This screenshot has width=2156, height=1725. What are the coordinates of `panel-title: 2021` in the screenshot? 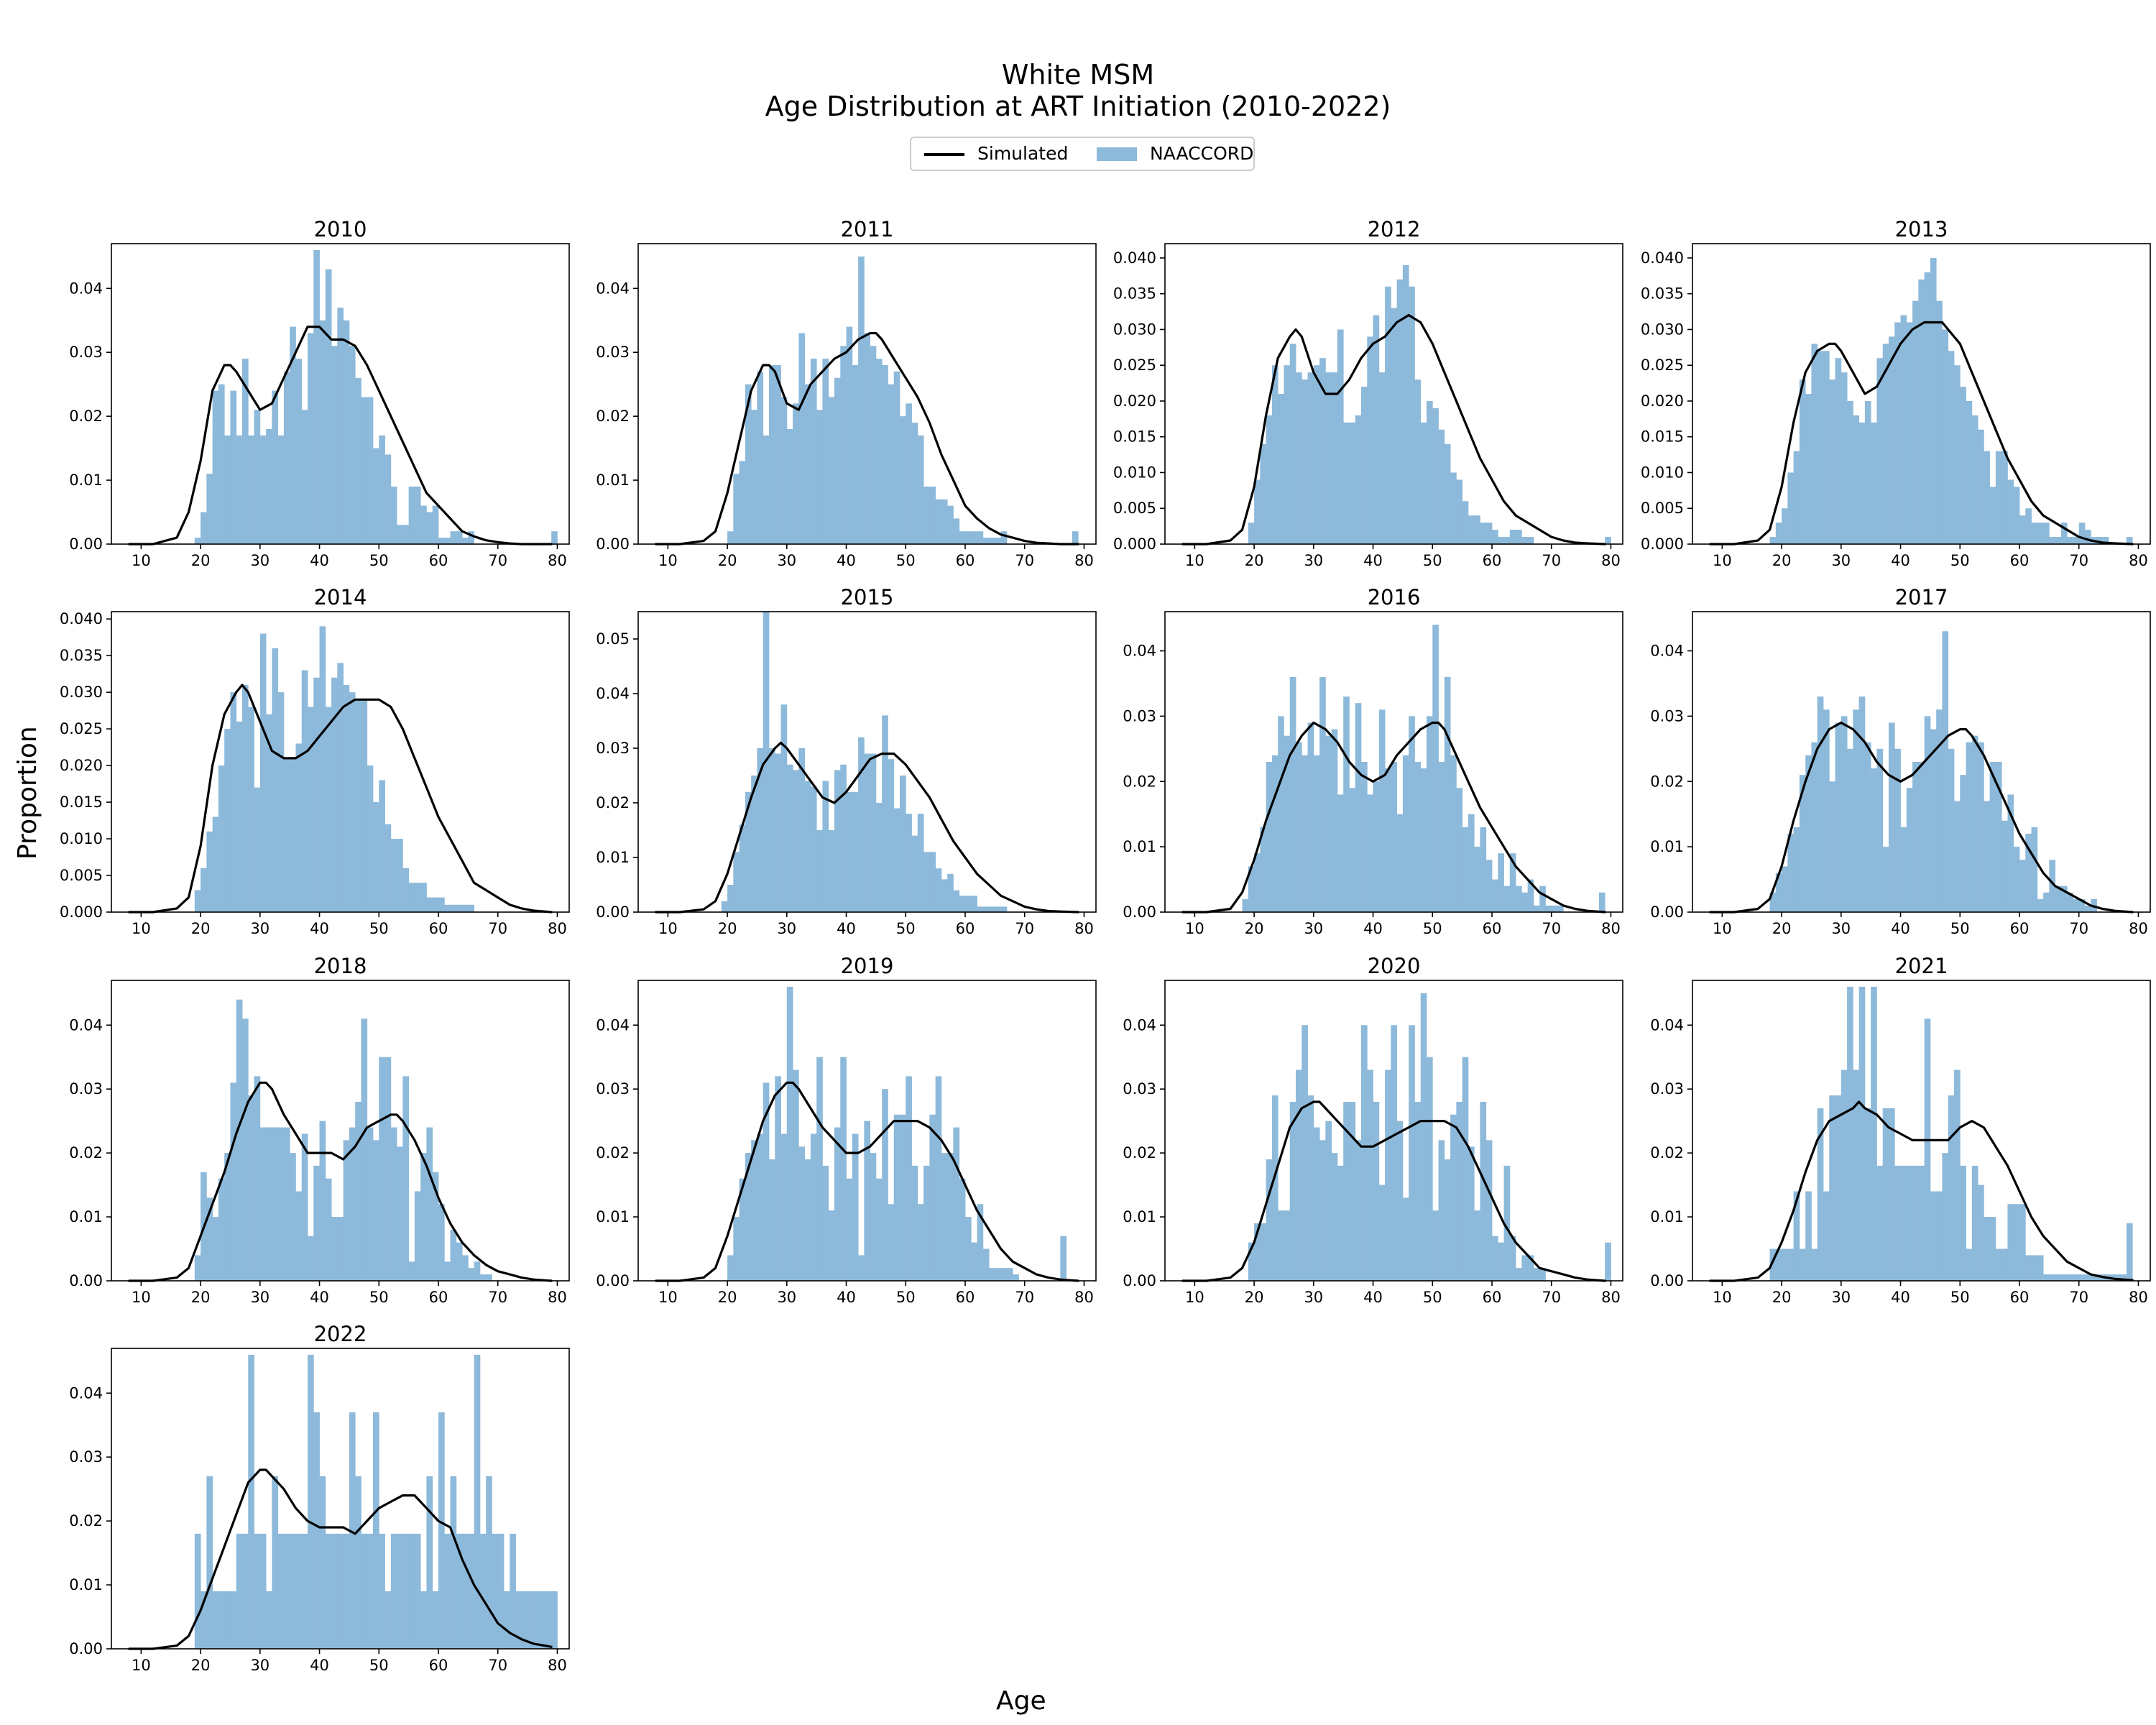 It's located at (1921, 966).